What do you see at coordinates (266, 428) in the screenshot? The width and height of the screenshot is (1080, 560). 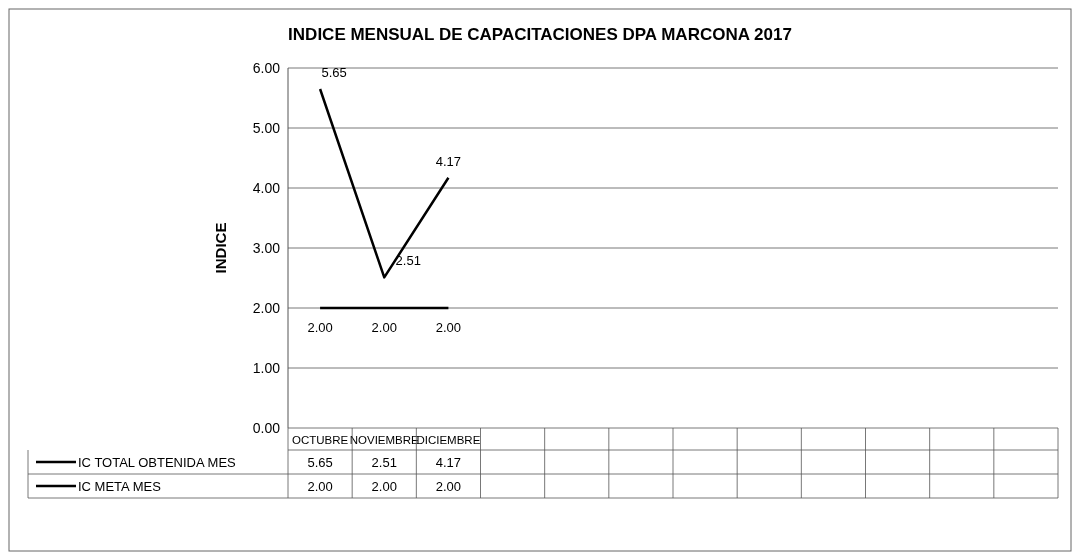 I see `y-tick-label: 0.00` at bounding box center [266, 428].